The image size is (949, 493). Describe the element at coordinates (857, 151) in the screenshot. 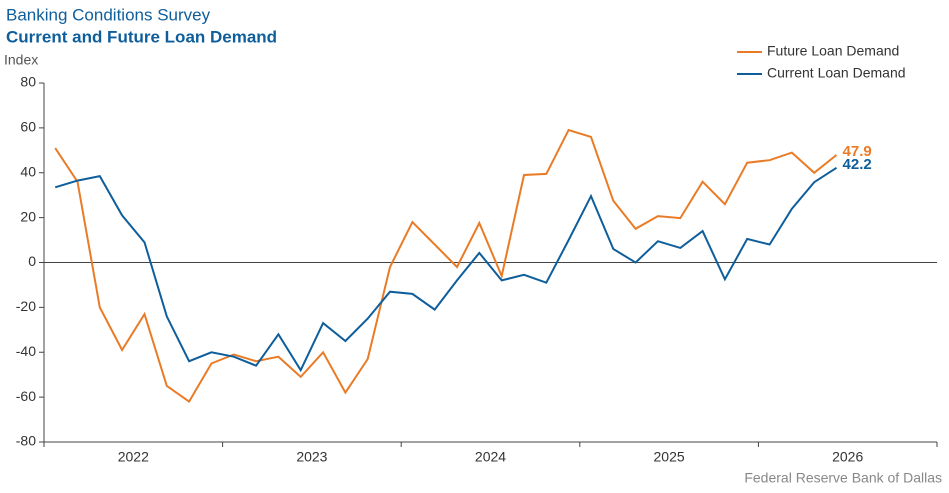

I see `end-label: 47.9` at that location.